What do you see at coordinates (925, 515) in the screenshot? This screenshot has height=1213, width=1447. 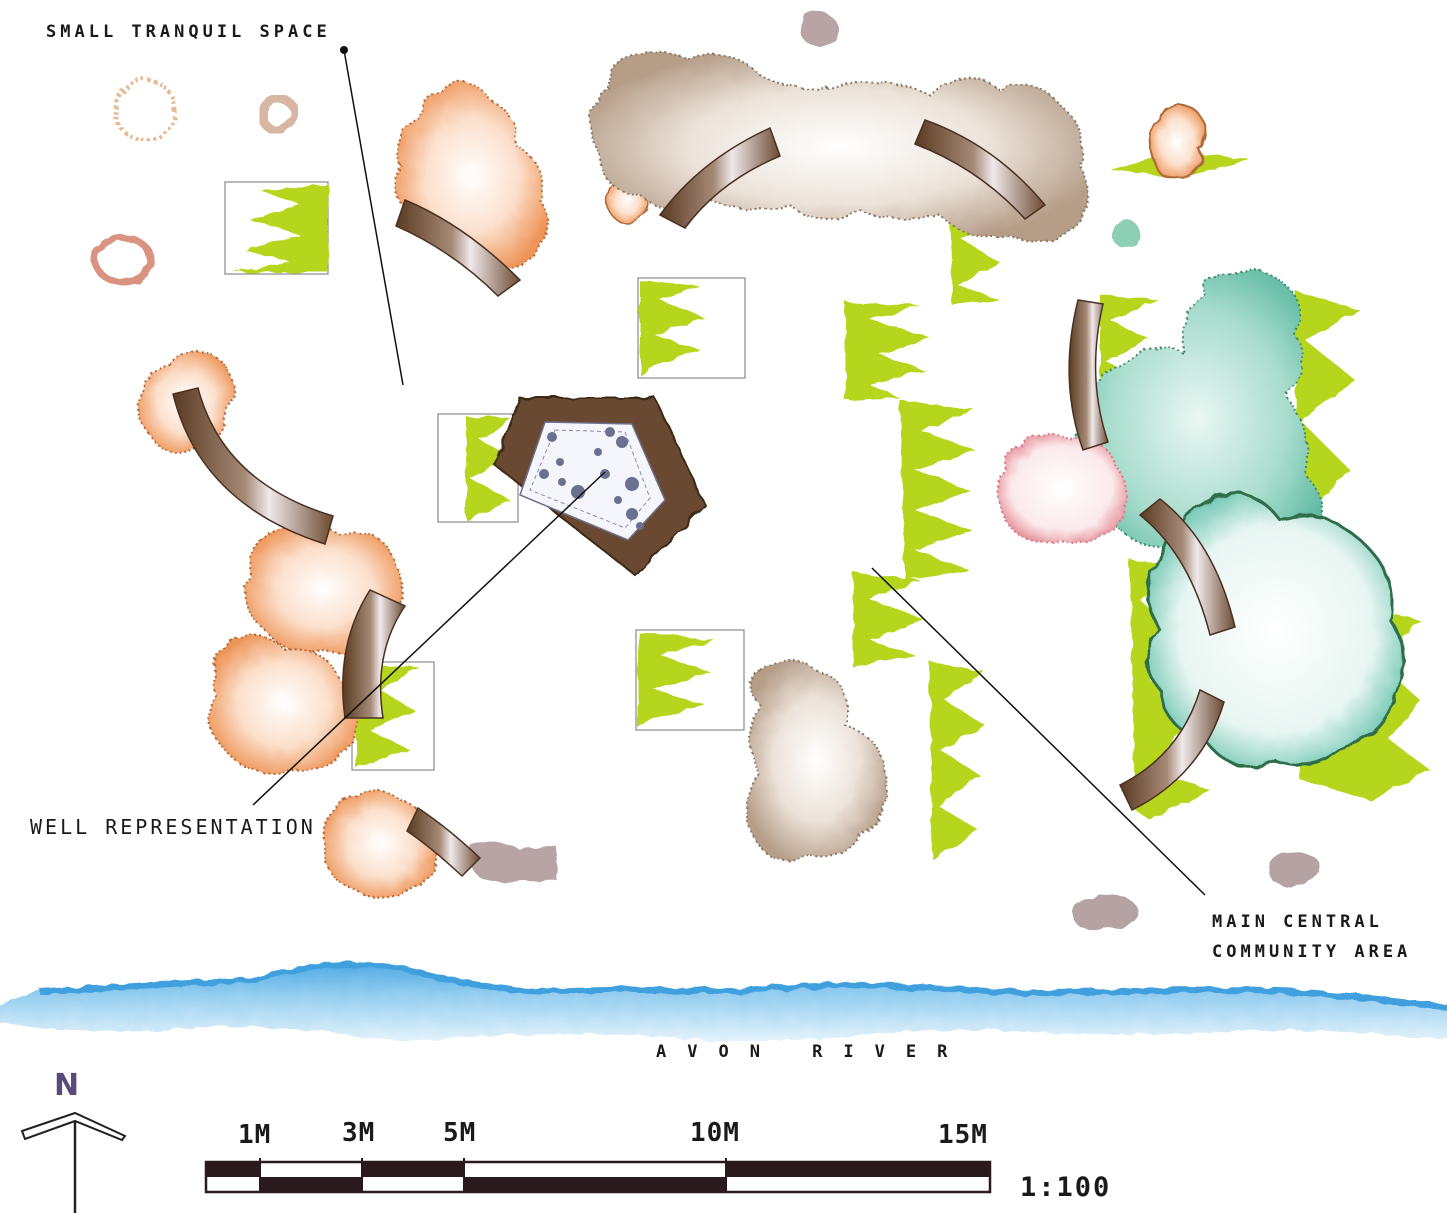 I see `grass-strip-stepped` at bounding box center [925, 515].